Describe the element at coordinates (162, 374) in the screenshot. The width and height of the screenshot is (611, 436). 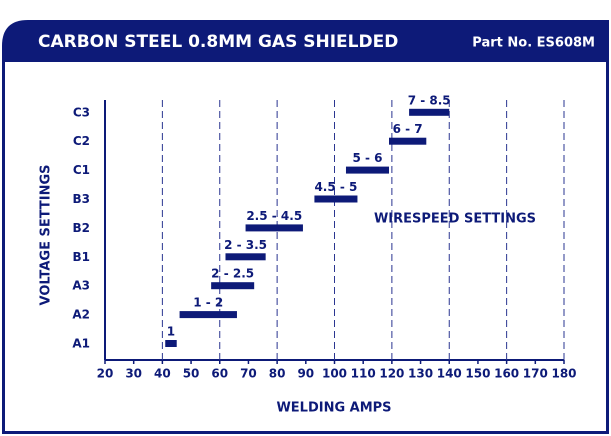
I see `x-tick-label: 40` at that location.